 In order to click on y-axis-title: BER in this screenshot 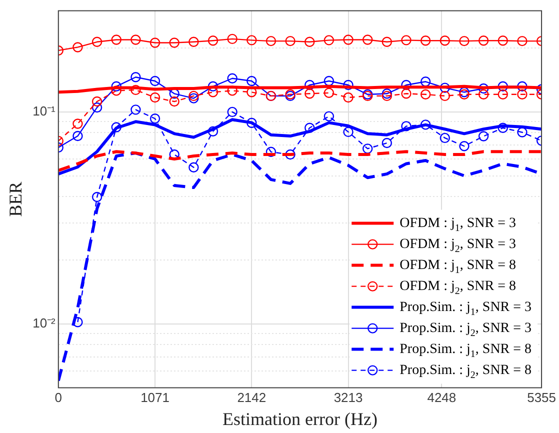, I will do `click(16, 199)`.